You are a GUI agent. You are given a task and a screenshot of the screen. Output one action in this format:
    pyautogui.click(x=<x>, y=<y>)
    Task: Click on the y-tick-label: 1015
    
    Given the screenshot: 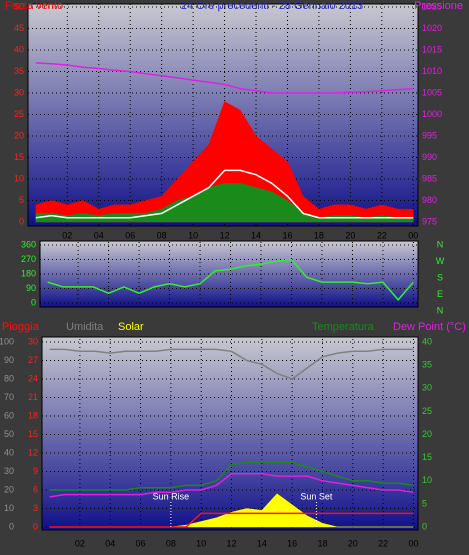 What is the action you would take?
    pyautogui.click(x=432, y=49)
    